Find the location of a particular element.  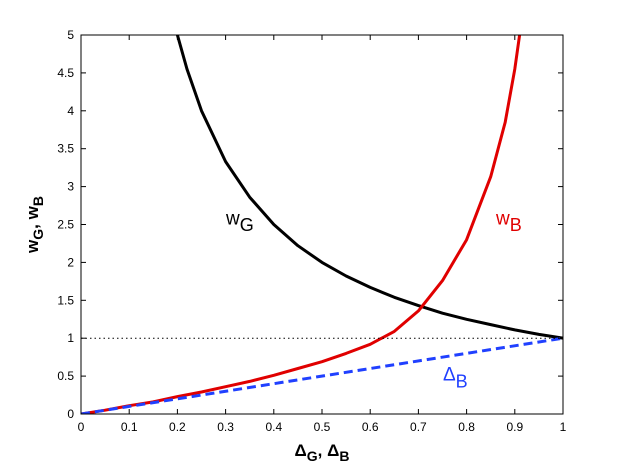

x-tick-label: 0.9 is located at coordinates (514, 427).